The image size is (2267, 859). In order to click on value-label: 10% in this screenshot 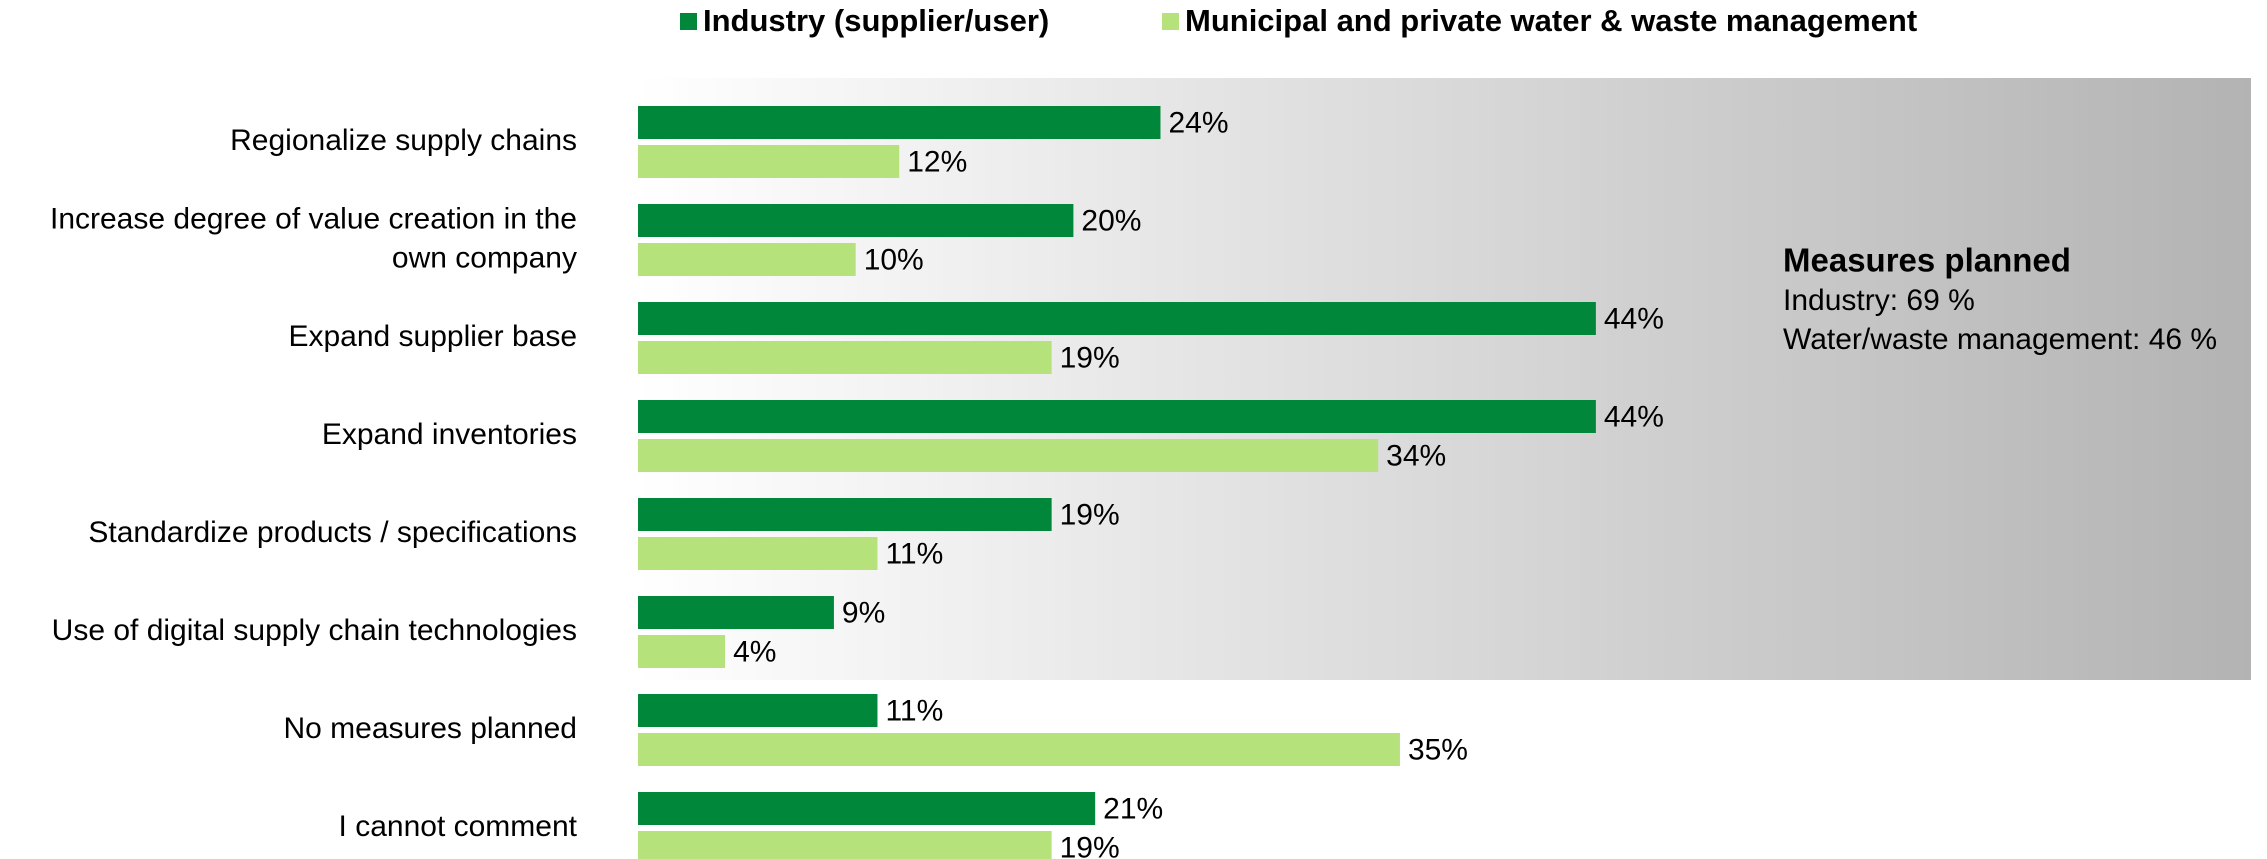, I will do `click(894, 259)`.